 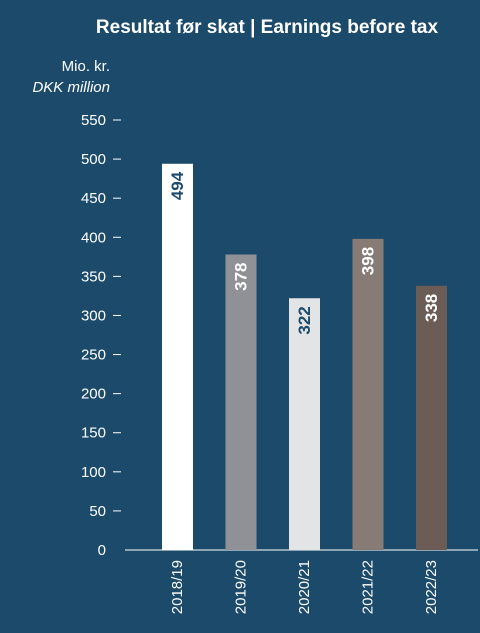 I want to click on y-tick-label: 350, so click(x=93, y=276).